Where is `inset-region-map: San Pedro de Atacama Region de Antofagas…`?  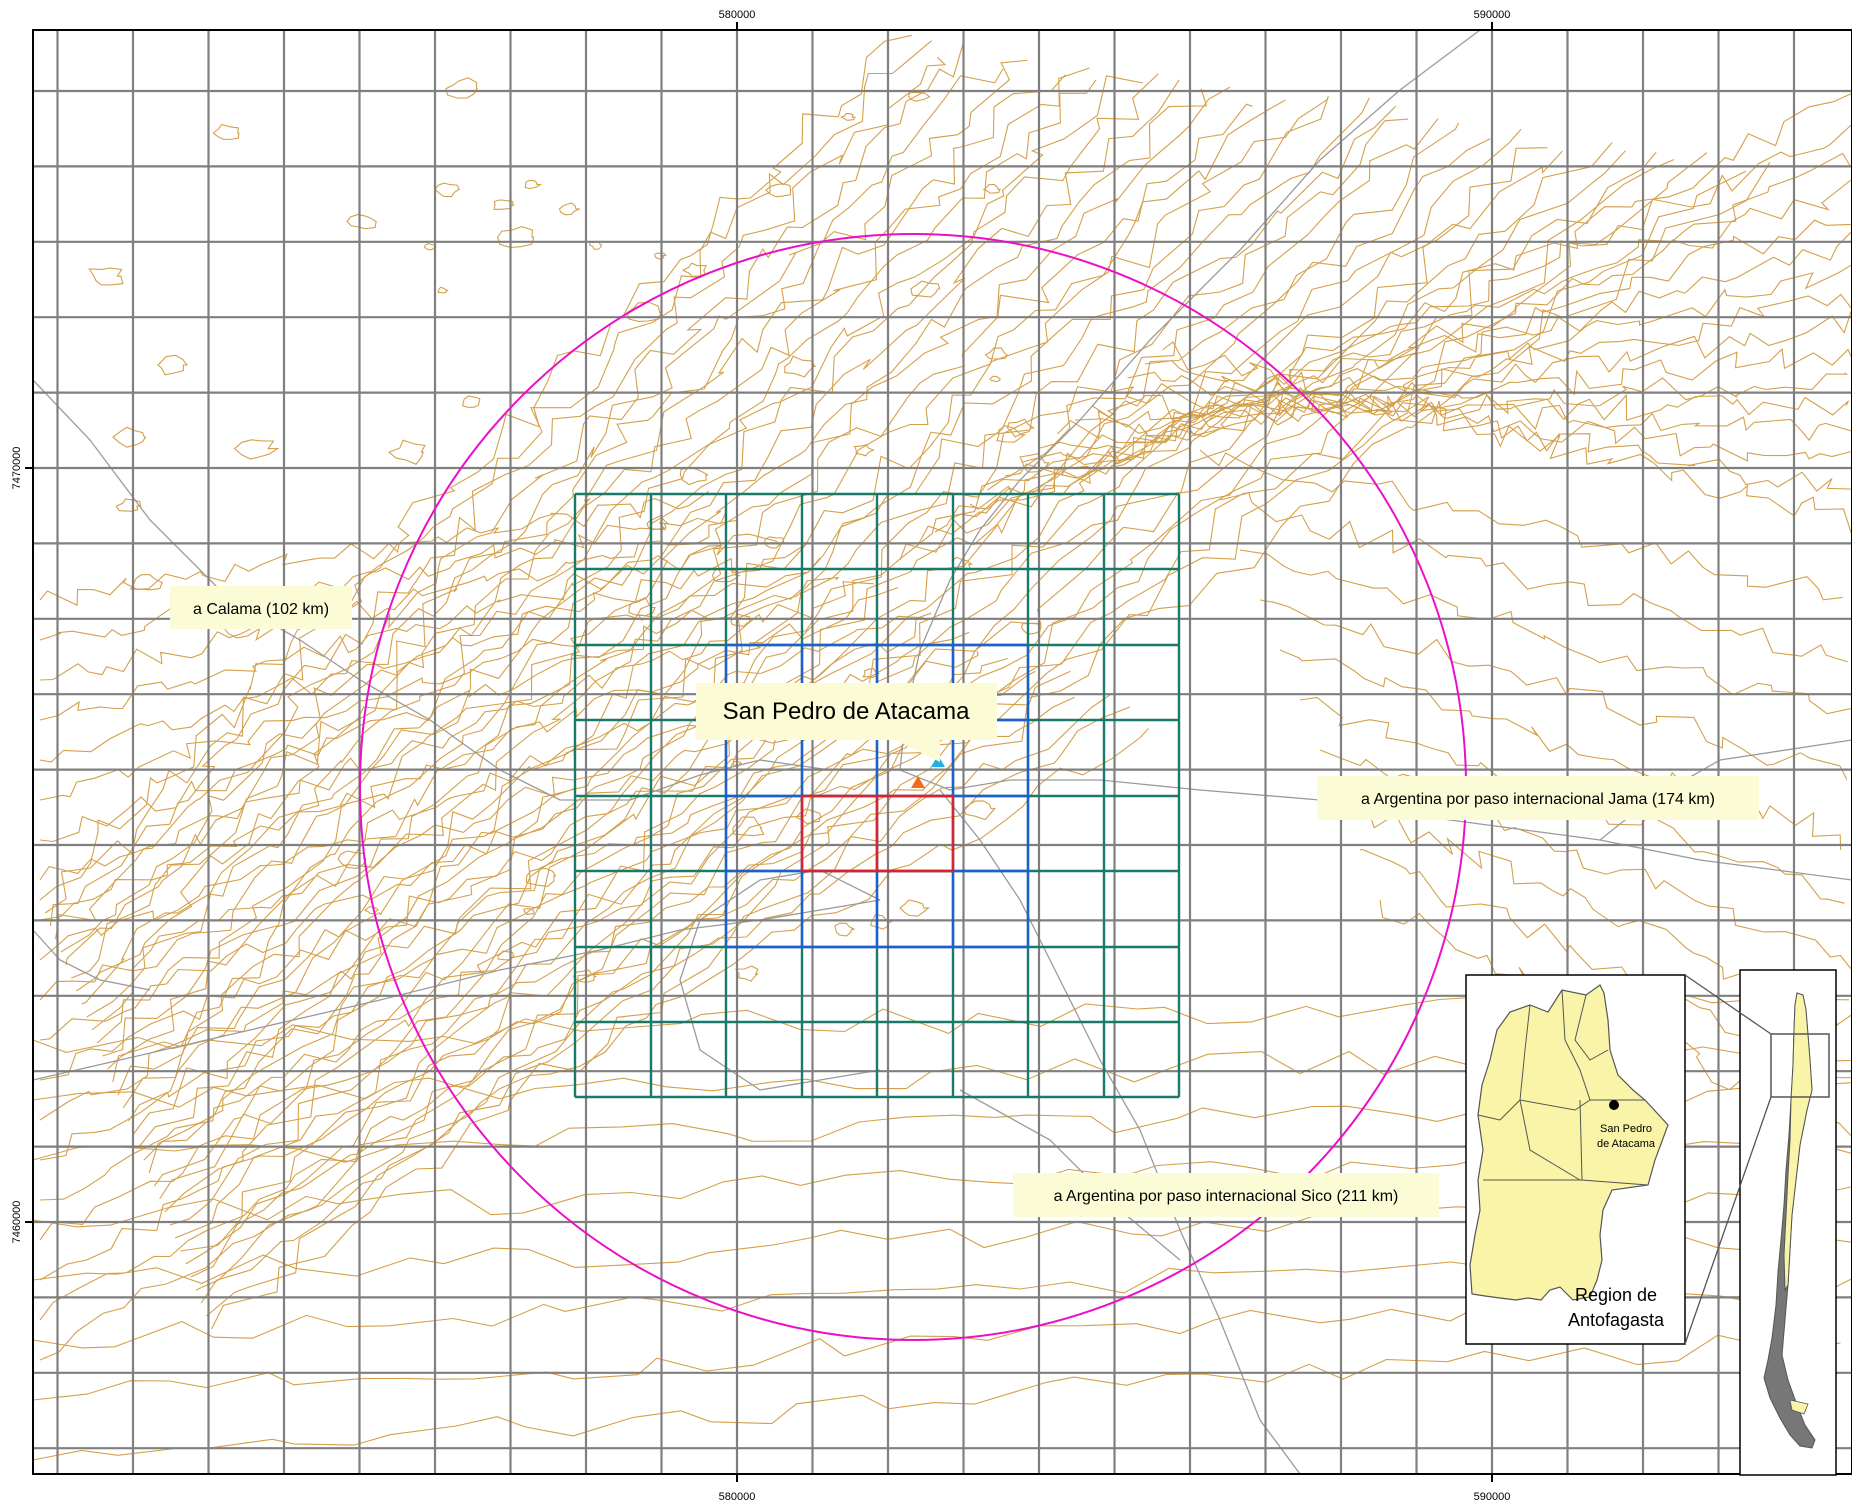
inset-region-map: San Pedro de Atacama Region de Antofagas… is located at coordinates (1575, 1159).